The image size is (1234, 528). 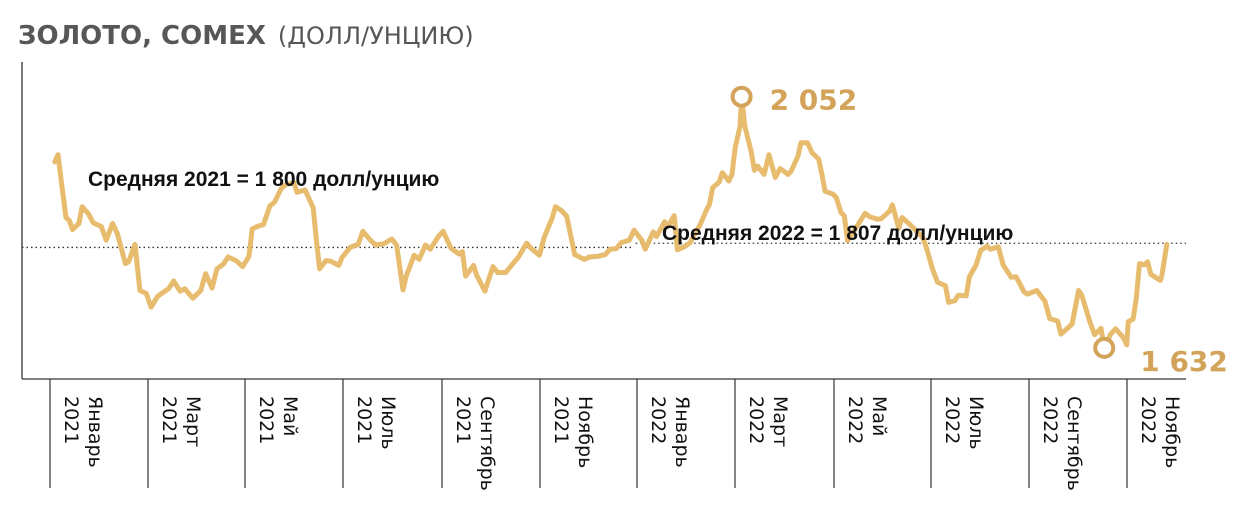 I want to click on average-label-2: Средняя 2022 = 1 807 долл/унцию, so click(x=837, y=233).